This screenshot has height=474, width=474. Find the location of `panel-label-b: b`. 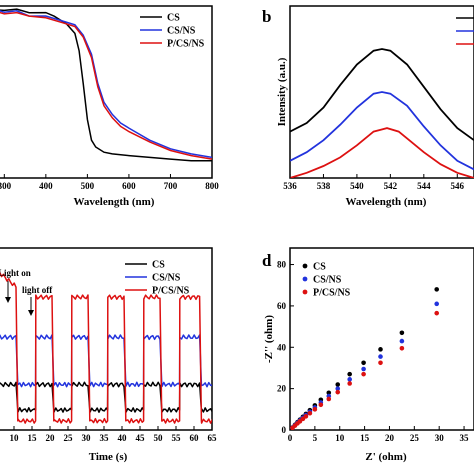

panel-label-b: b is located at coordinates (266, 16).